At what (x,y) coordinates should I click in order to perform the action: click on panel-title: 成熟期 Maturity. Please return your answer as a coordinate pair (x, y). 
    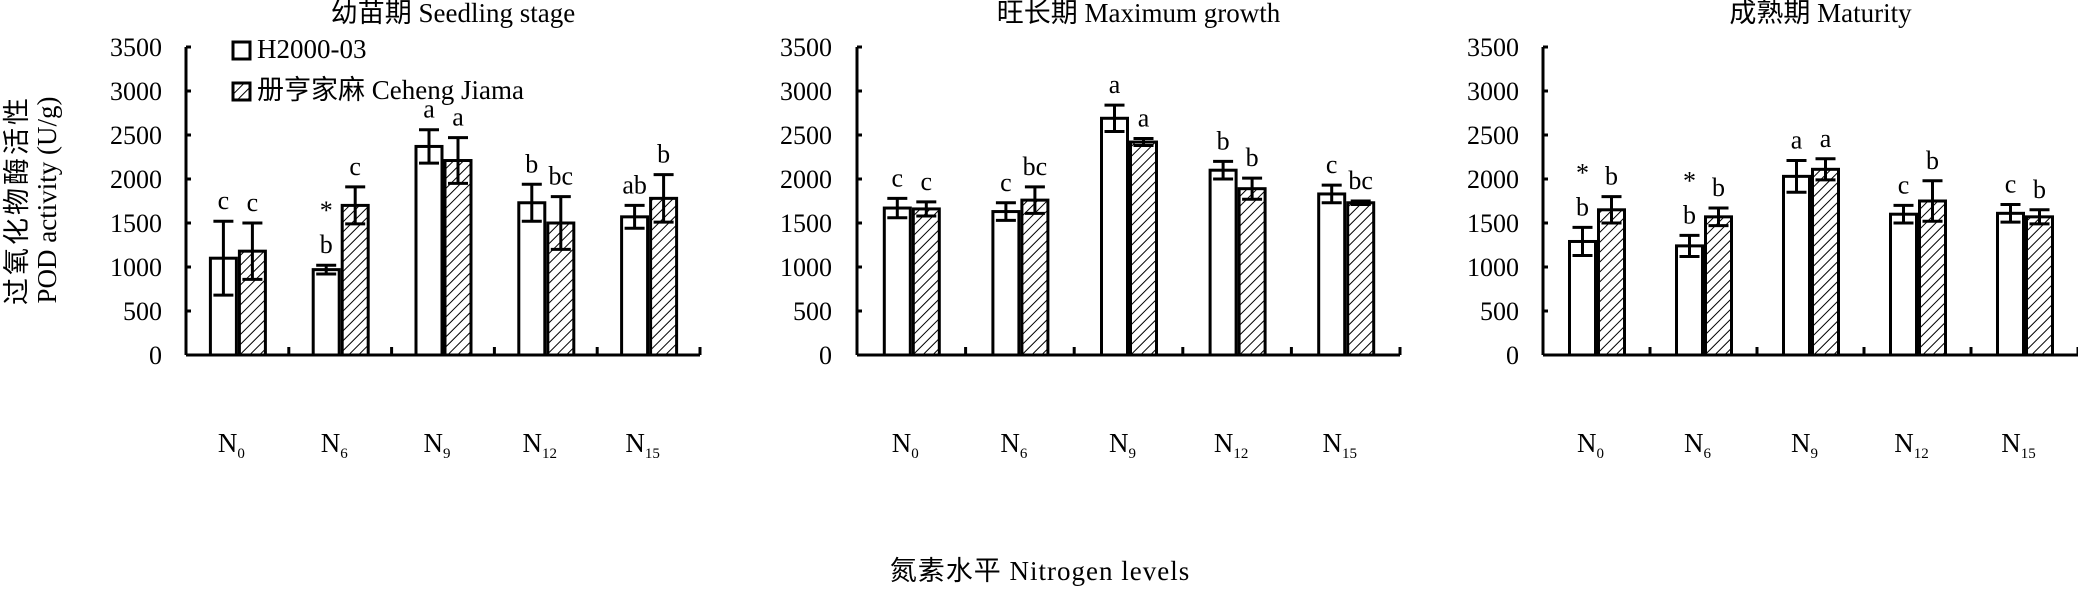
    Looking at the image, I should click on (1820, 14).